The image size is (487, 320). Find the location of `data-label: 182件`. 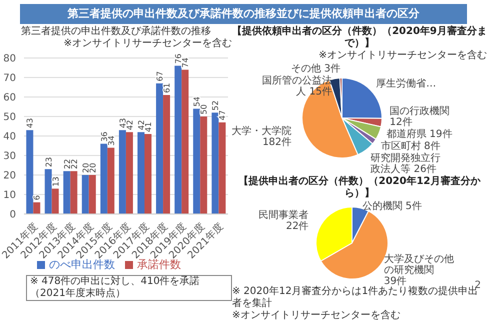

data-label: 182件 is located at coordinates (277, 142).